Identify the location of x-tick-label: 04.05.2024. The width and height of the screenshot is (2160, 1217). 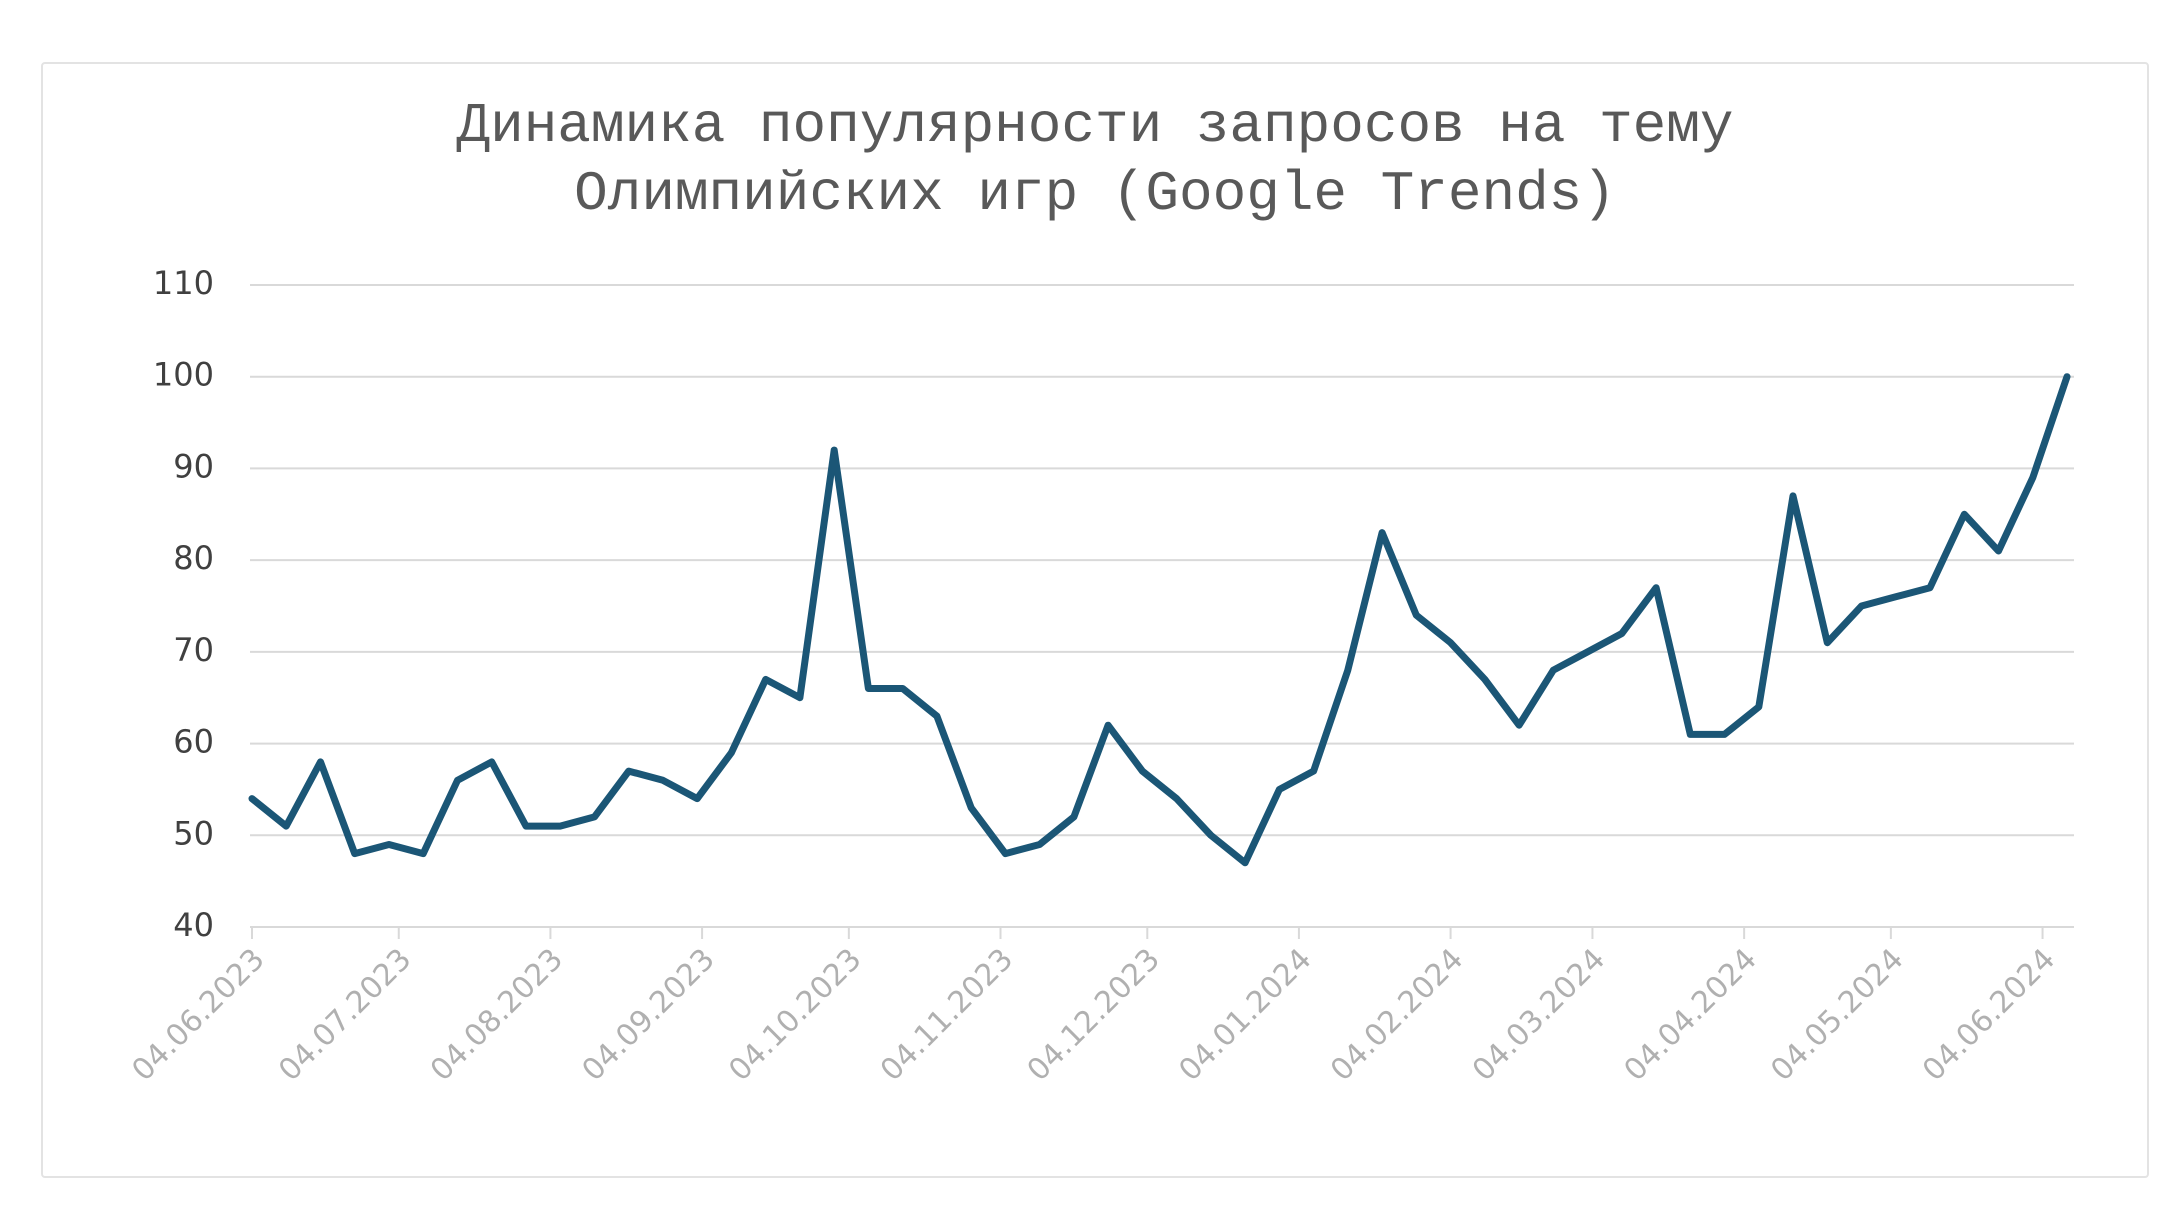
(1837, 1015).